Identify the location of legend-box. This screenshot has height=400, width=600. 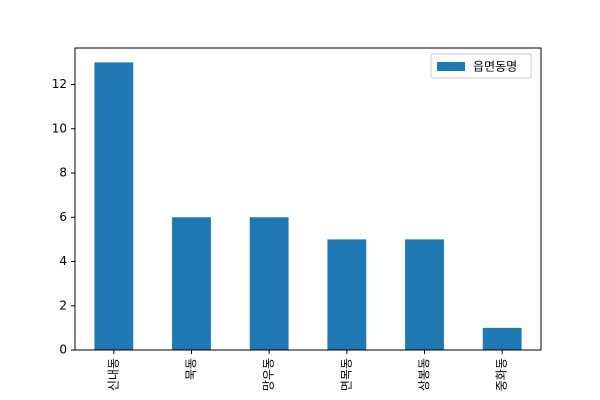
(481, 66).